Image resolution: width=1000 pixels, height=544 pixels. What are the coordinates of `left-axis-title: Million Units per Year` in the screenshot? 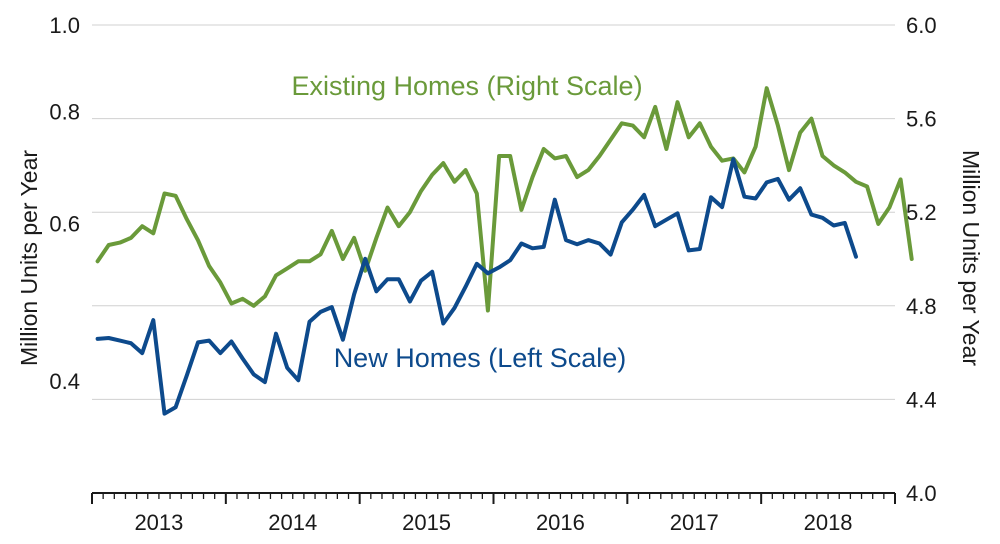 It's located at (29, 258).